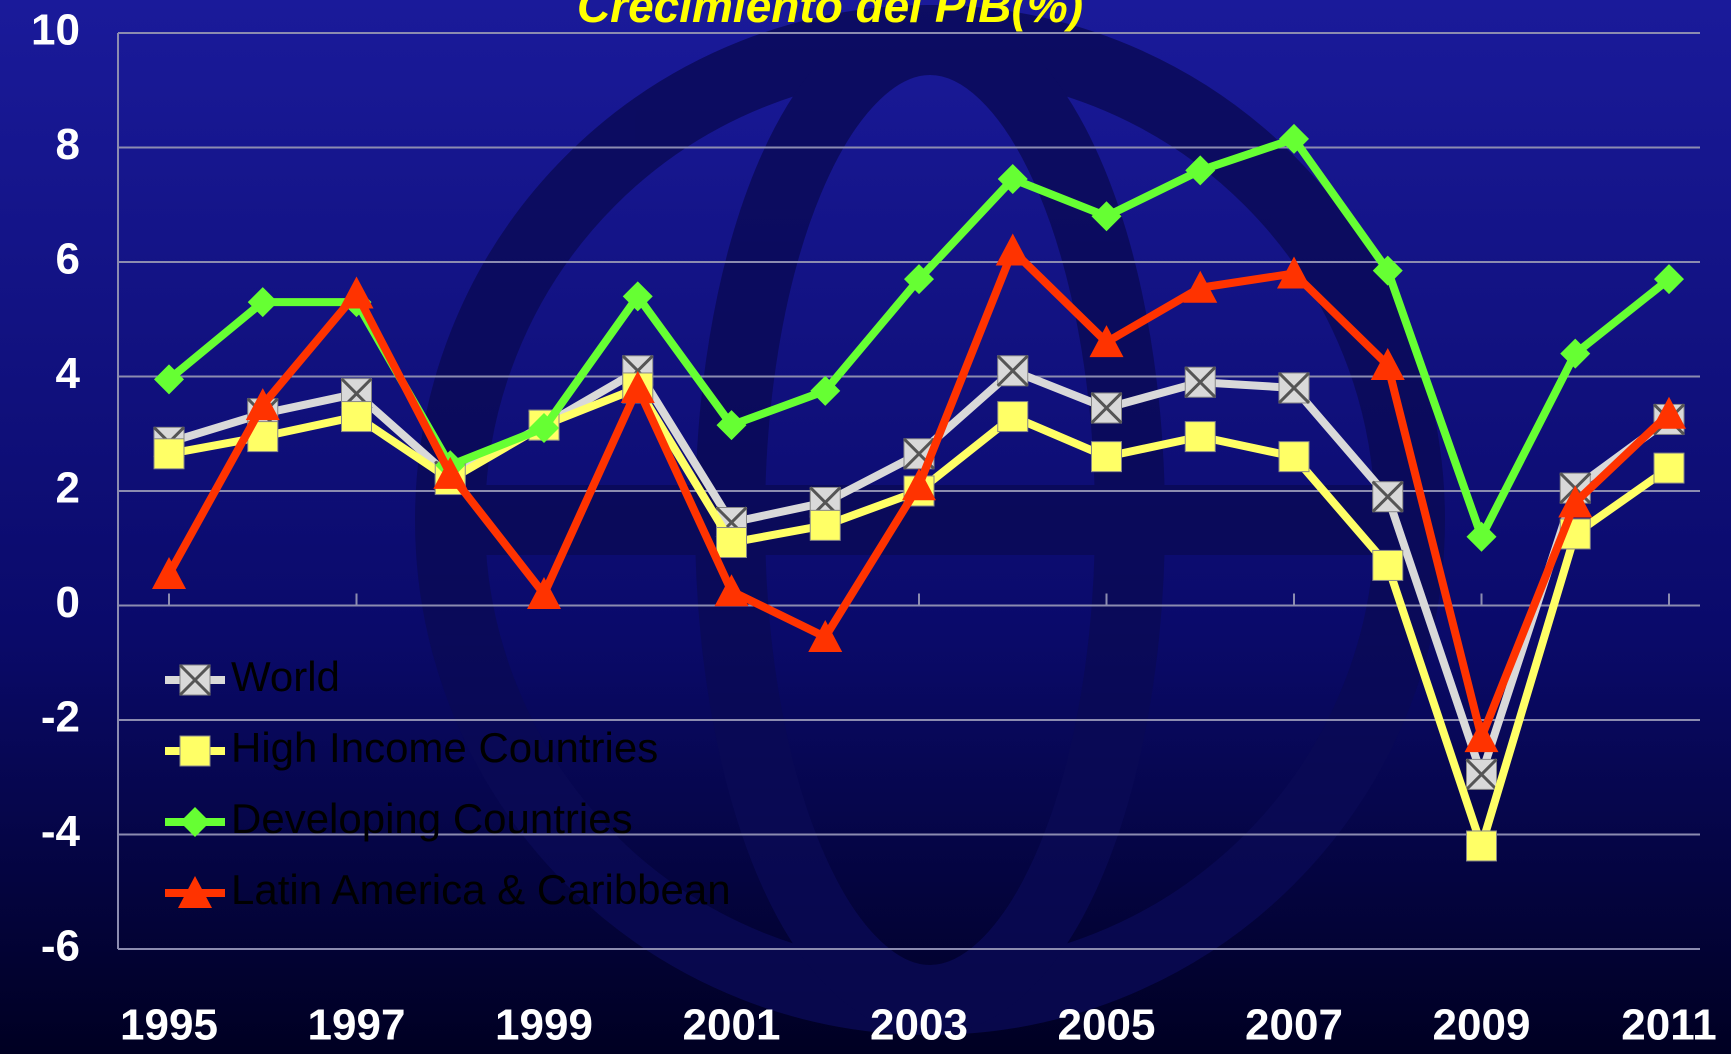 The height and width of the screenshot is (1054, 1731). What do you see at coordinates (1482, 1025) in the screenshot?
I see `x-tick-label: 2009` at bounding box center [1482, 1025].